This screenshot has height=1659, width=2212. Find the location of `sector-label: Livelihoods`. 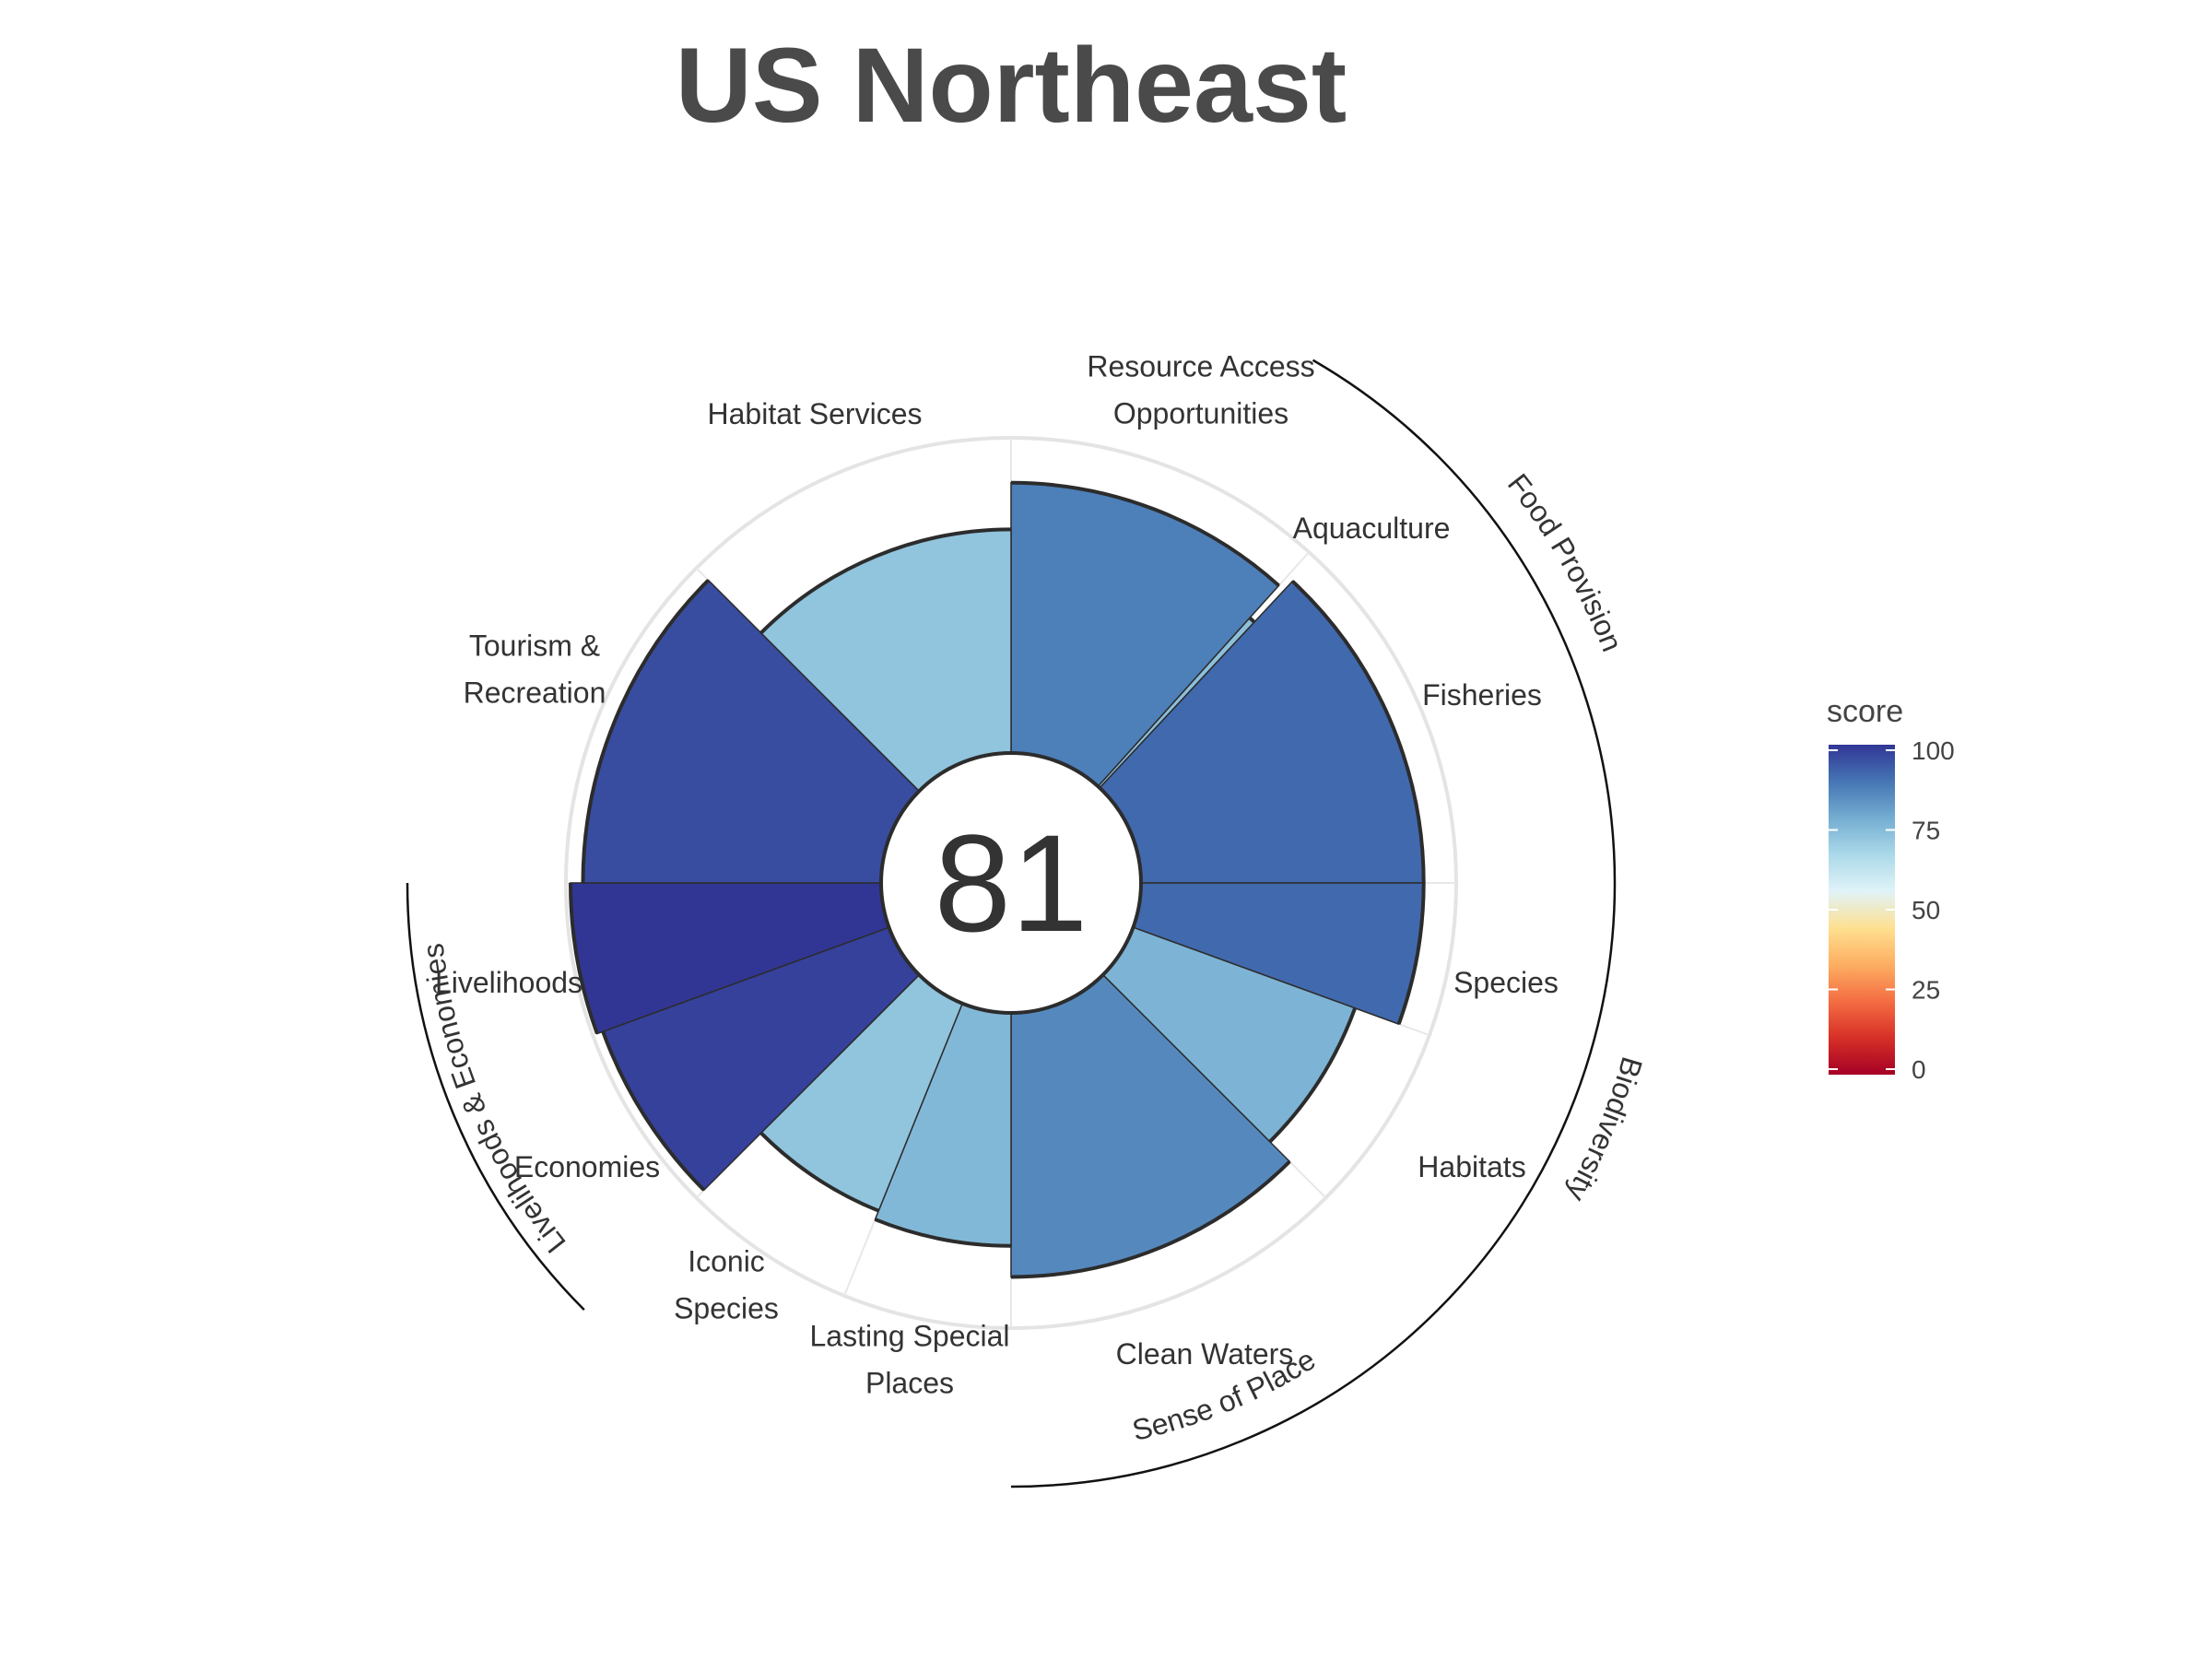

sector-label: Livelihoods is located at coordinates (508, 982).